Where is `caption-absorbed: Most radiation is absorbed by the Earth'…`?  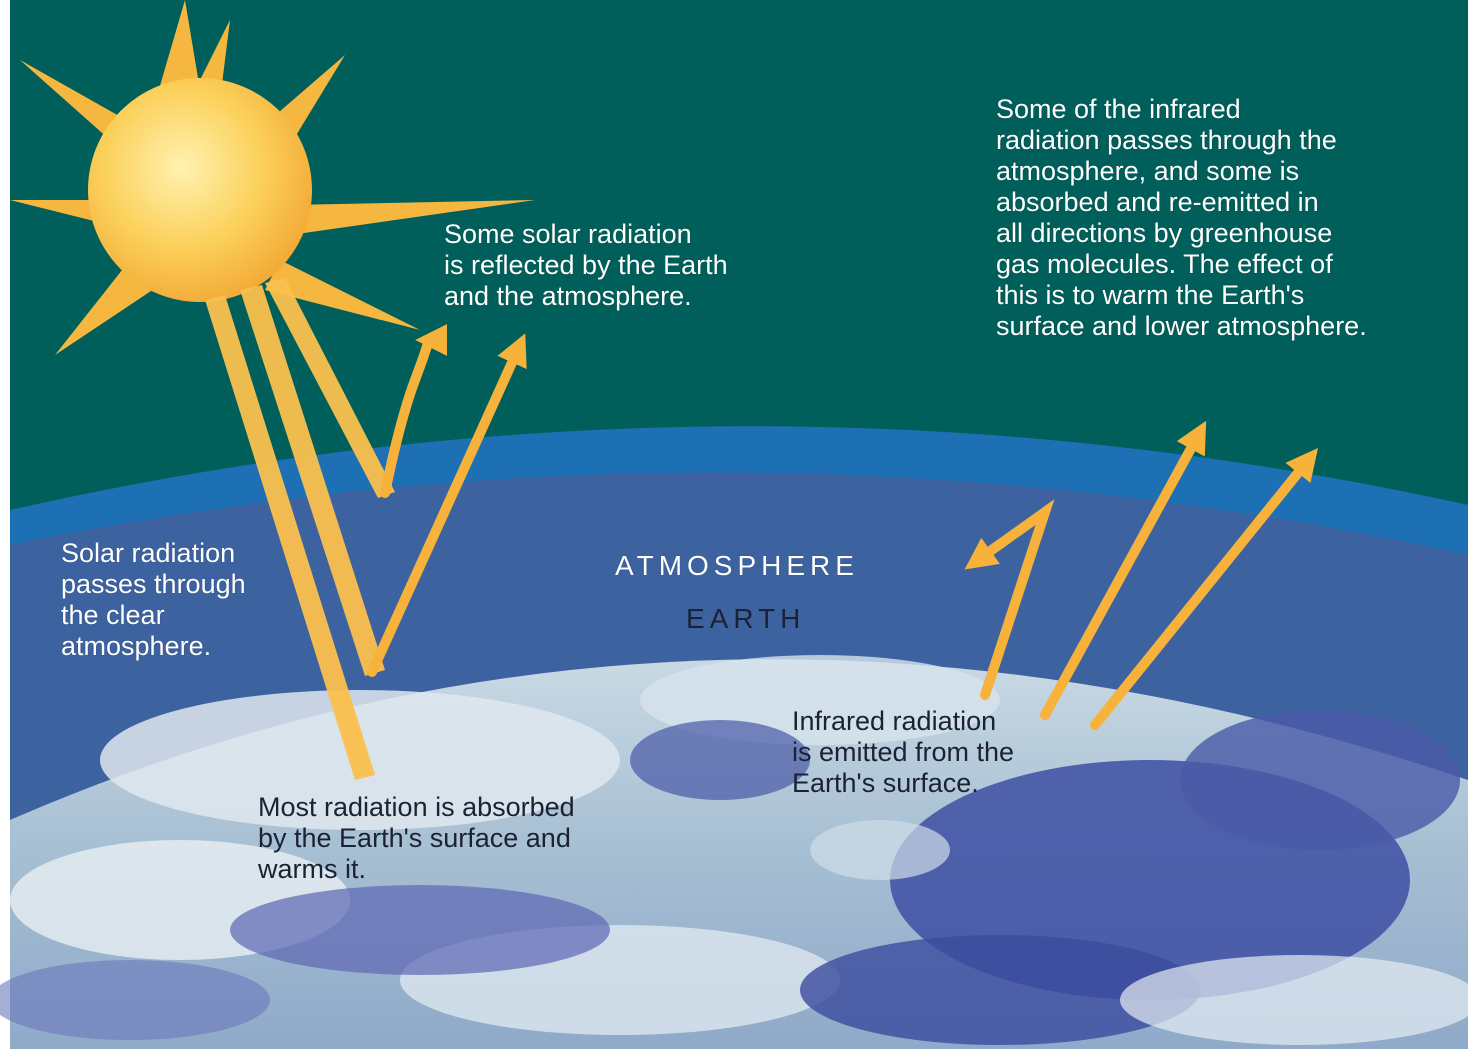
caption-absorbed: Most radiation is absorbed by the Earth'… is located at coordinates (416, 838).